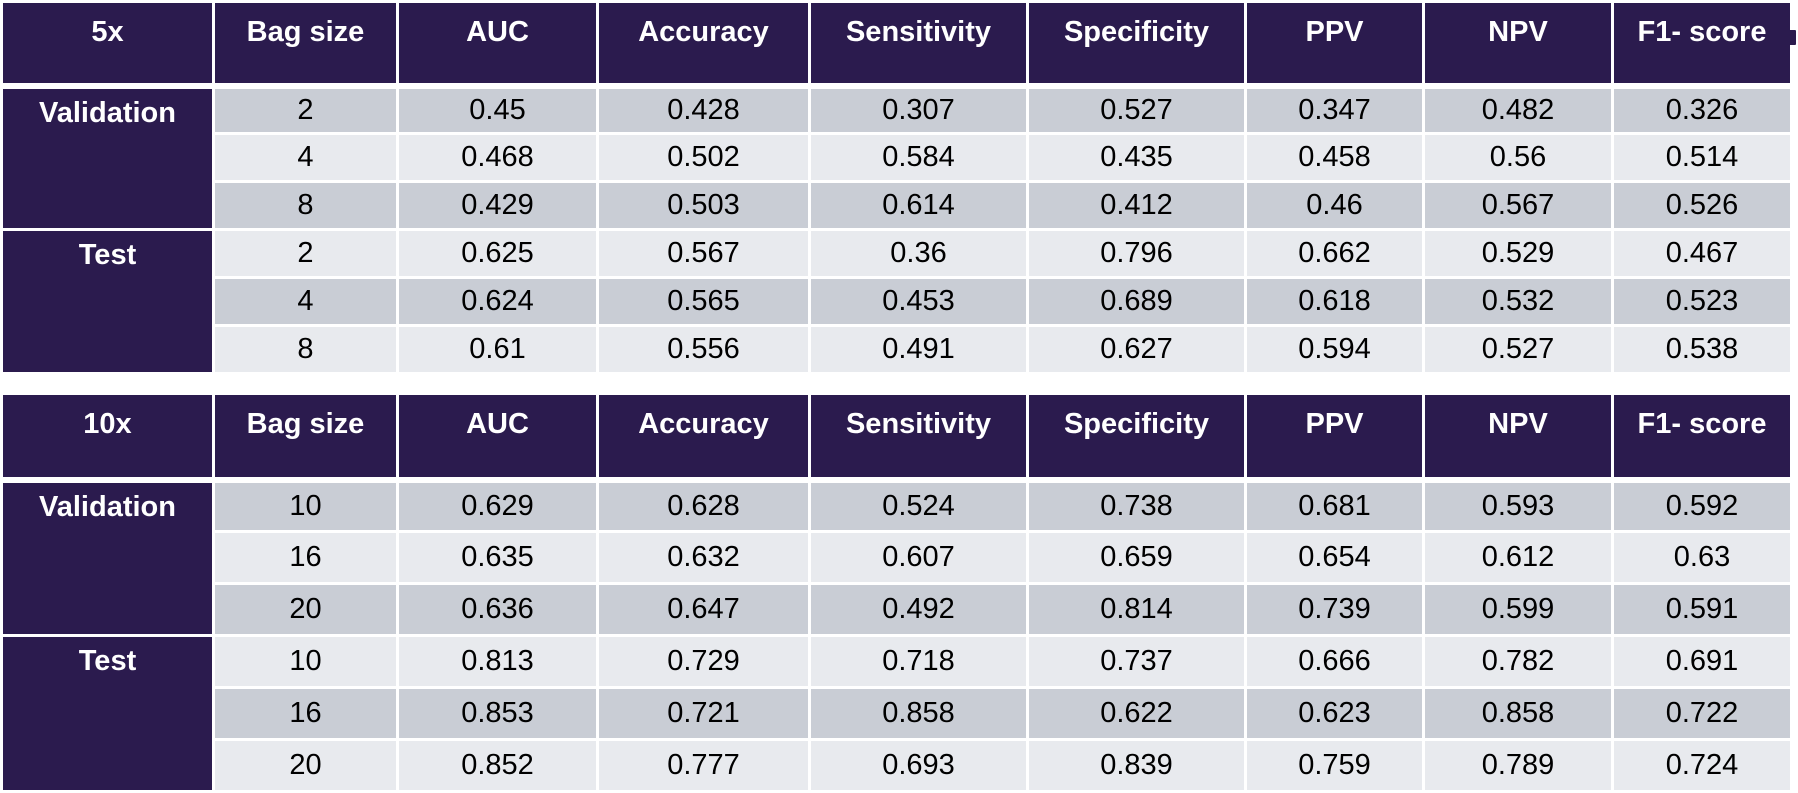 The width and height of the screenshot is (1798, 793). Describe the element at coordinates (918, 157) in the screenshot. I see `cell-sensitivity: 0.584` at that location.